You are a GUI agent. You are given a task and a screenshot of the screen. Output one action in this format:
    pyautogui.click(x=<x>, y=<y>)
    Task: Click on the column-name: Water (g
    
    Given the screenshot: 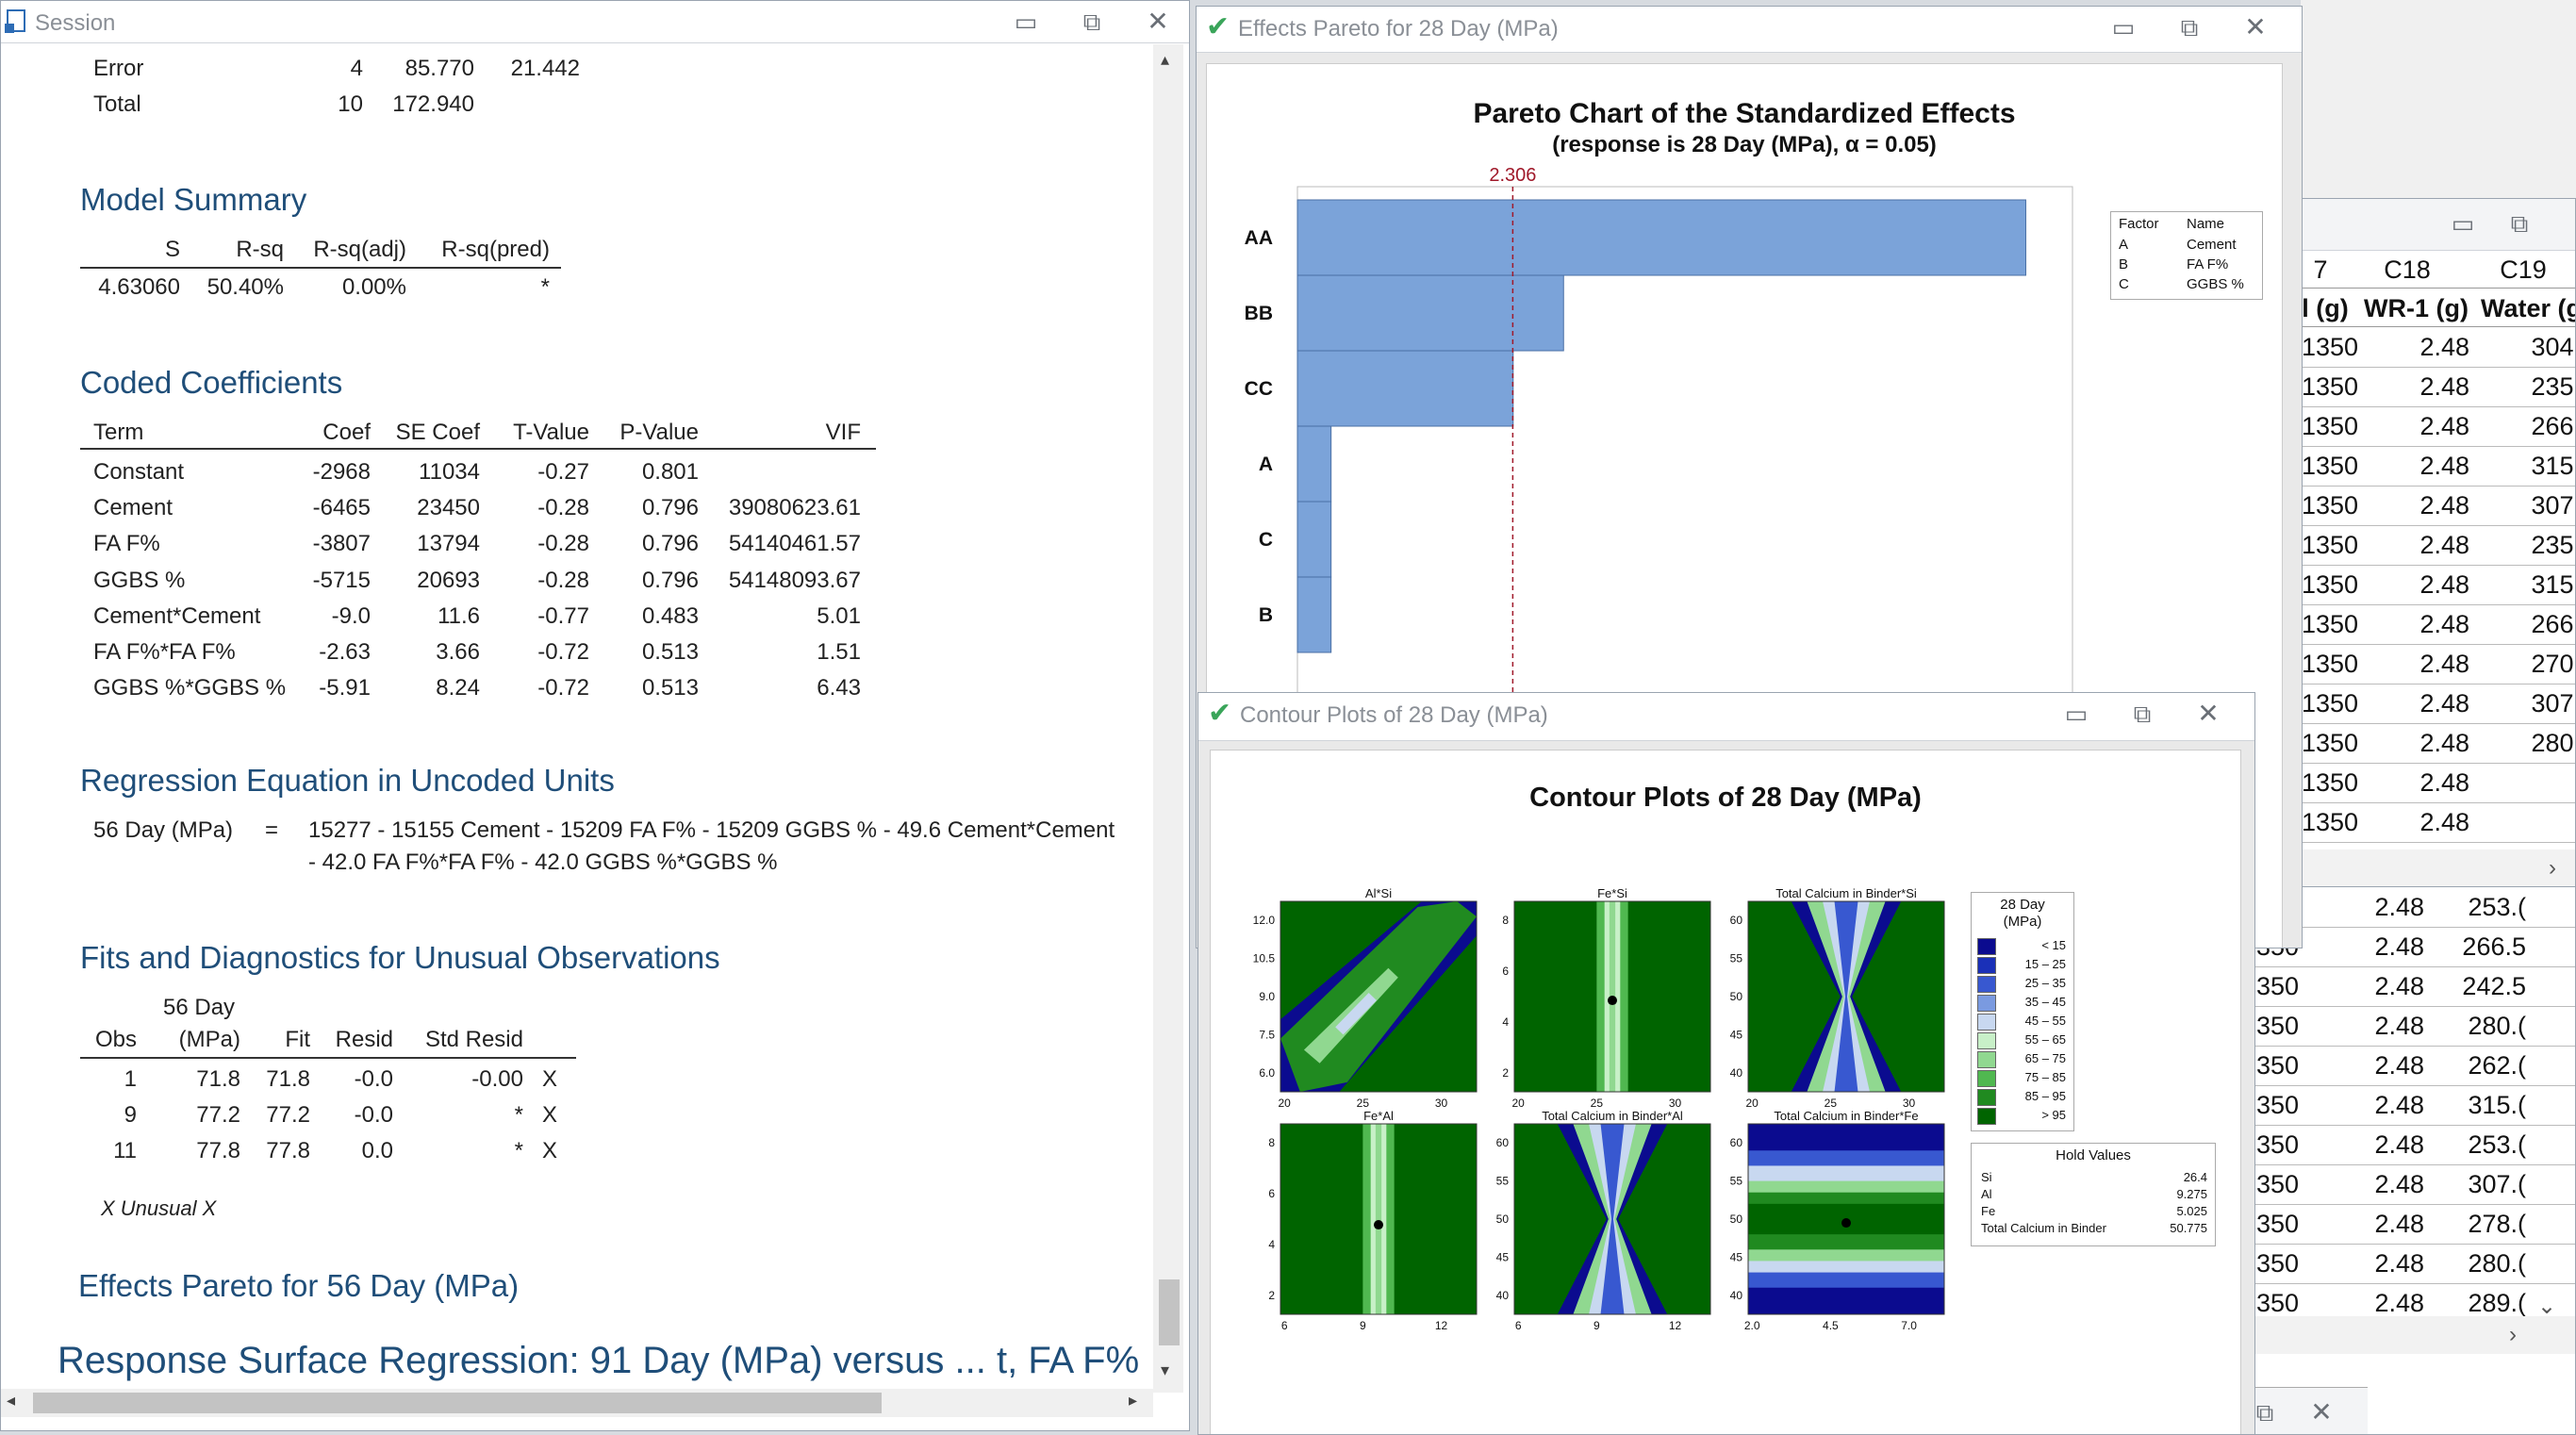 What is the action you would take?
    pyautogui.click(x=2528, y=308)
    